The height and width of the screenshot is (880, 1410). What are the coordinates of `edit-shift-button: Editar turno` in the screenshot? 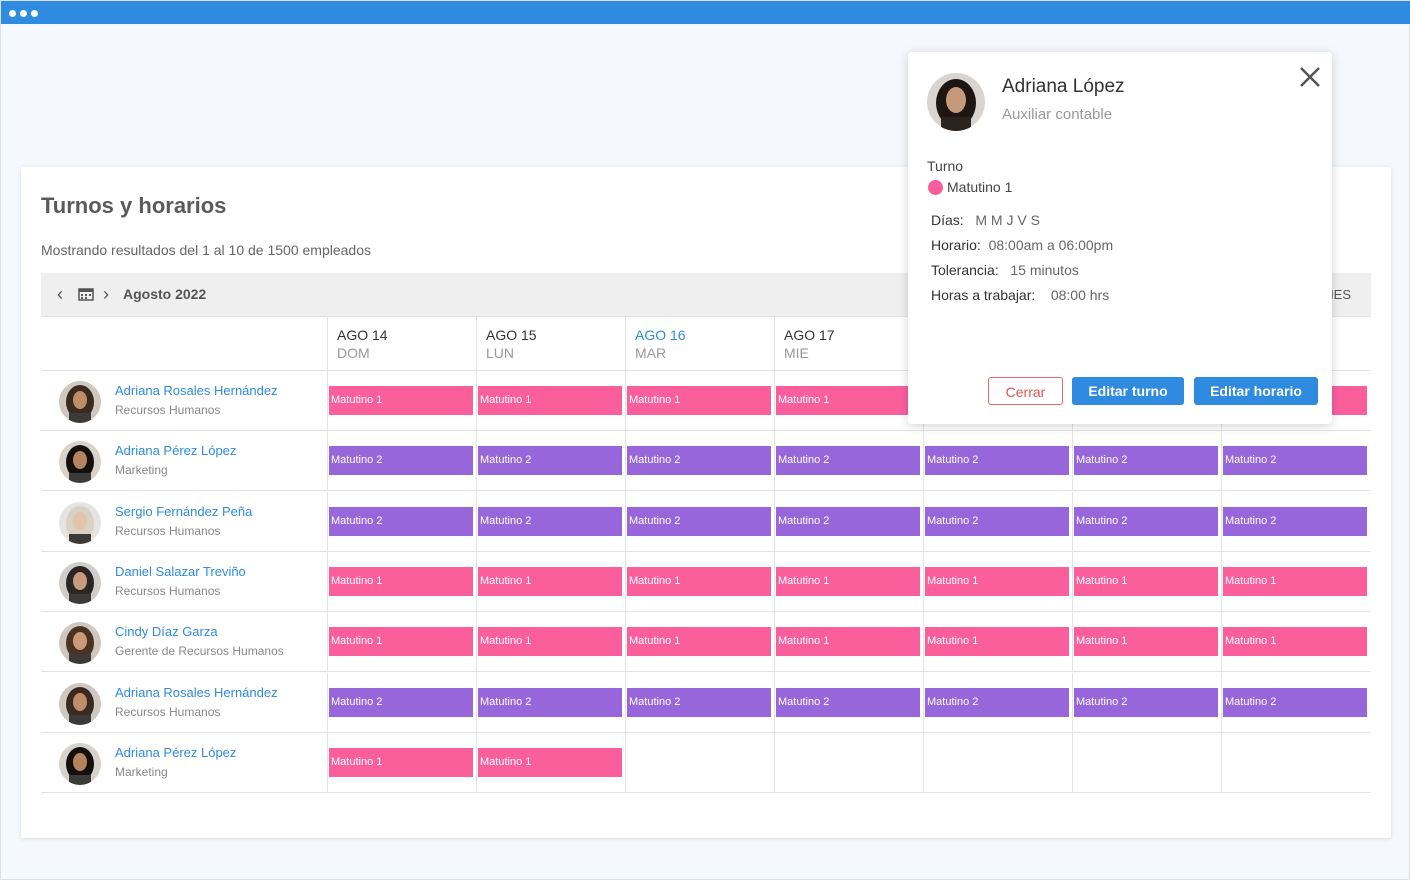 It's located at (1128, 391).